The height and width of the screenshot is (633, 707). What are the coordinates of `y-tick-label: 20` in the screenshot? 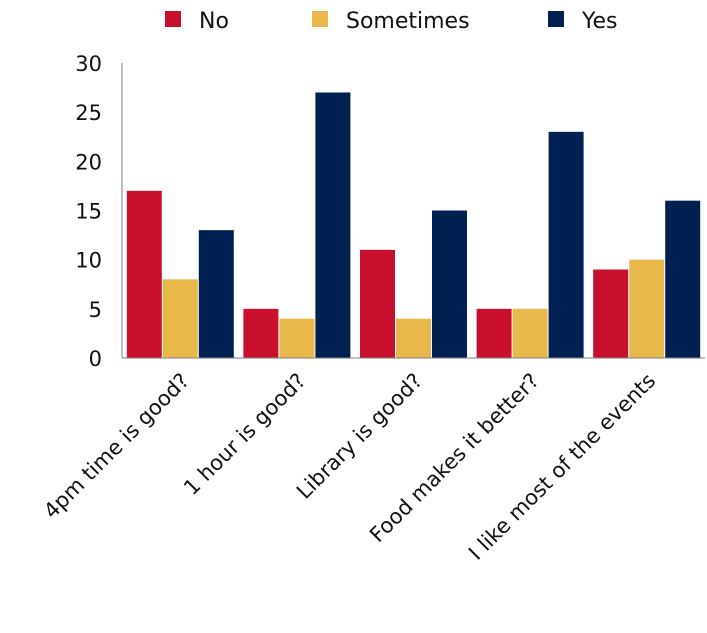 It's located at (88, 162).